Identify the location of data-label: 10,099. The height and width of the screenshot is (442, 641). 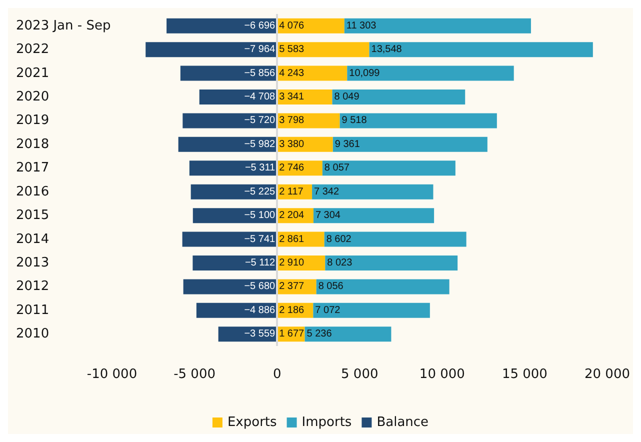
(364, 73).